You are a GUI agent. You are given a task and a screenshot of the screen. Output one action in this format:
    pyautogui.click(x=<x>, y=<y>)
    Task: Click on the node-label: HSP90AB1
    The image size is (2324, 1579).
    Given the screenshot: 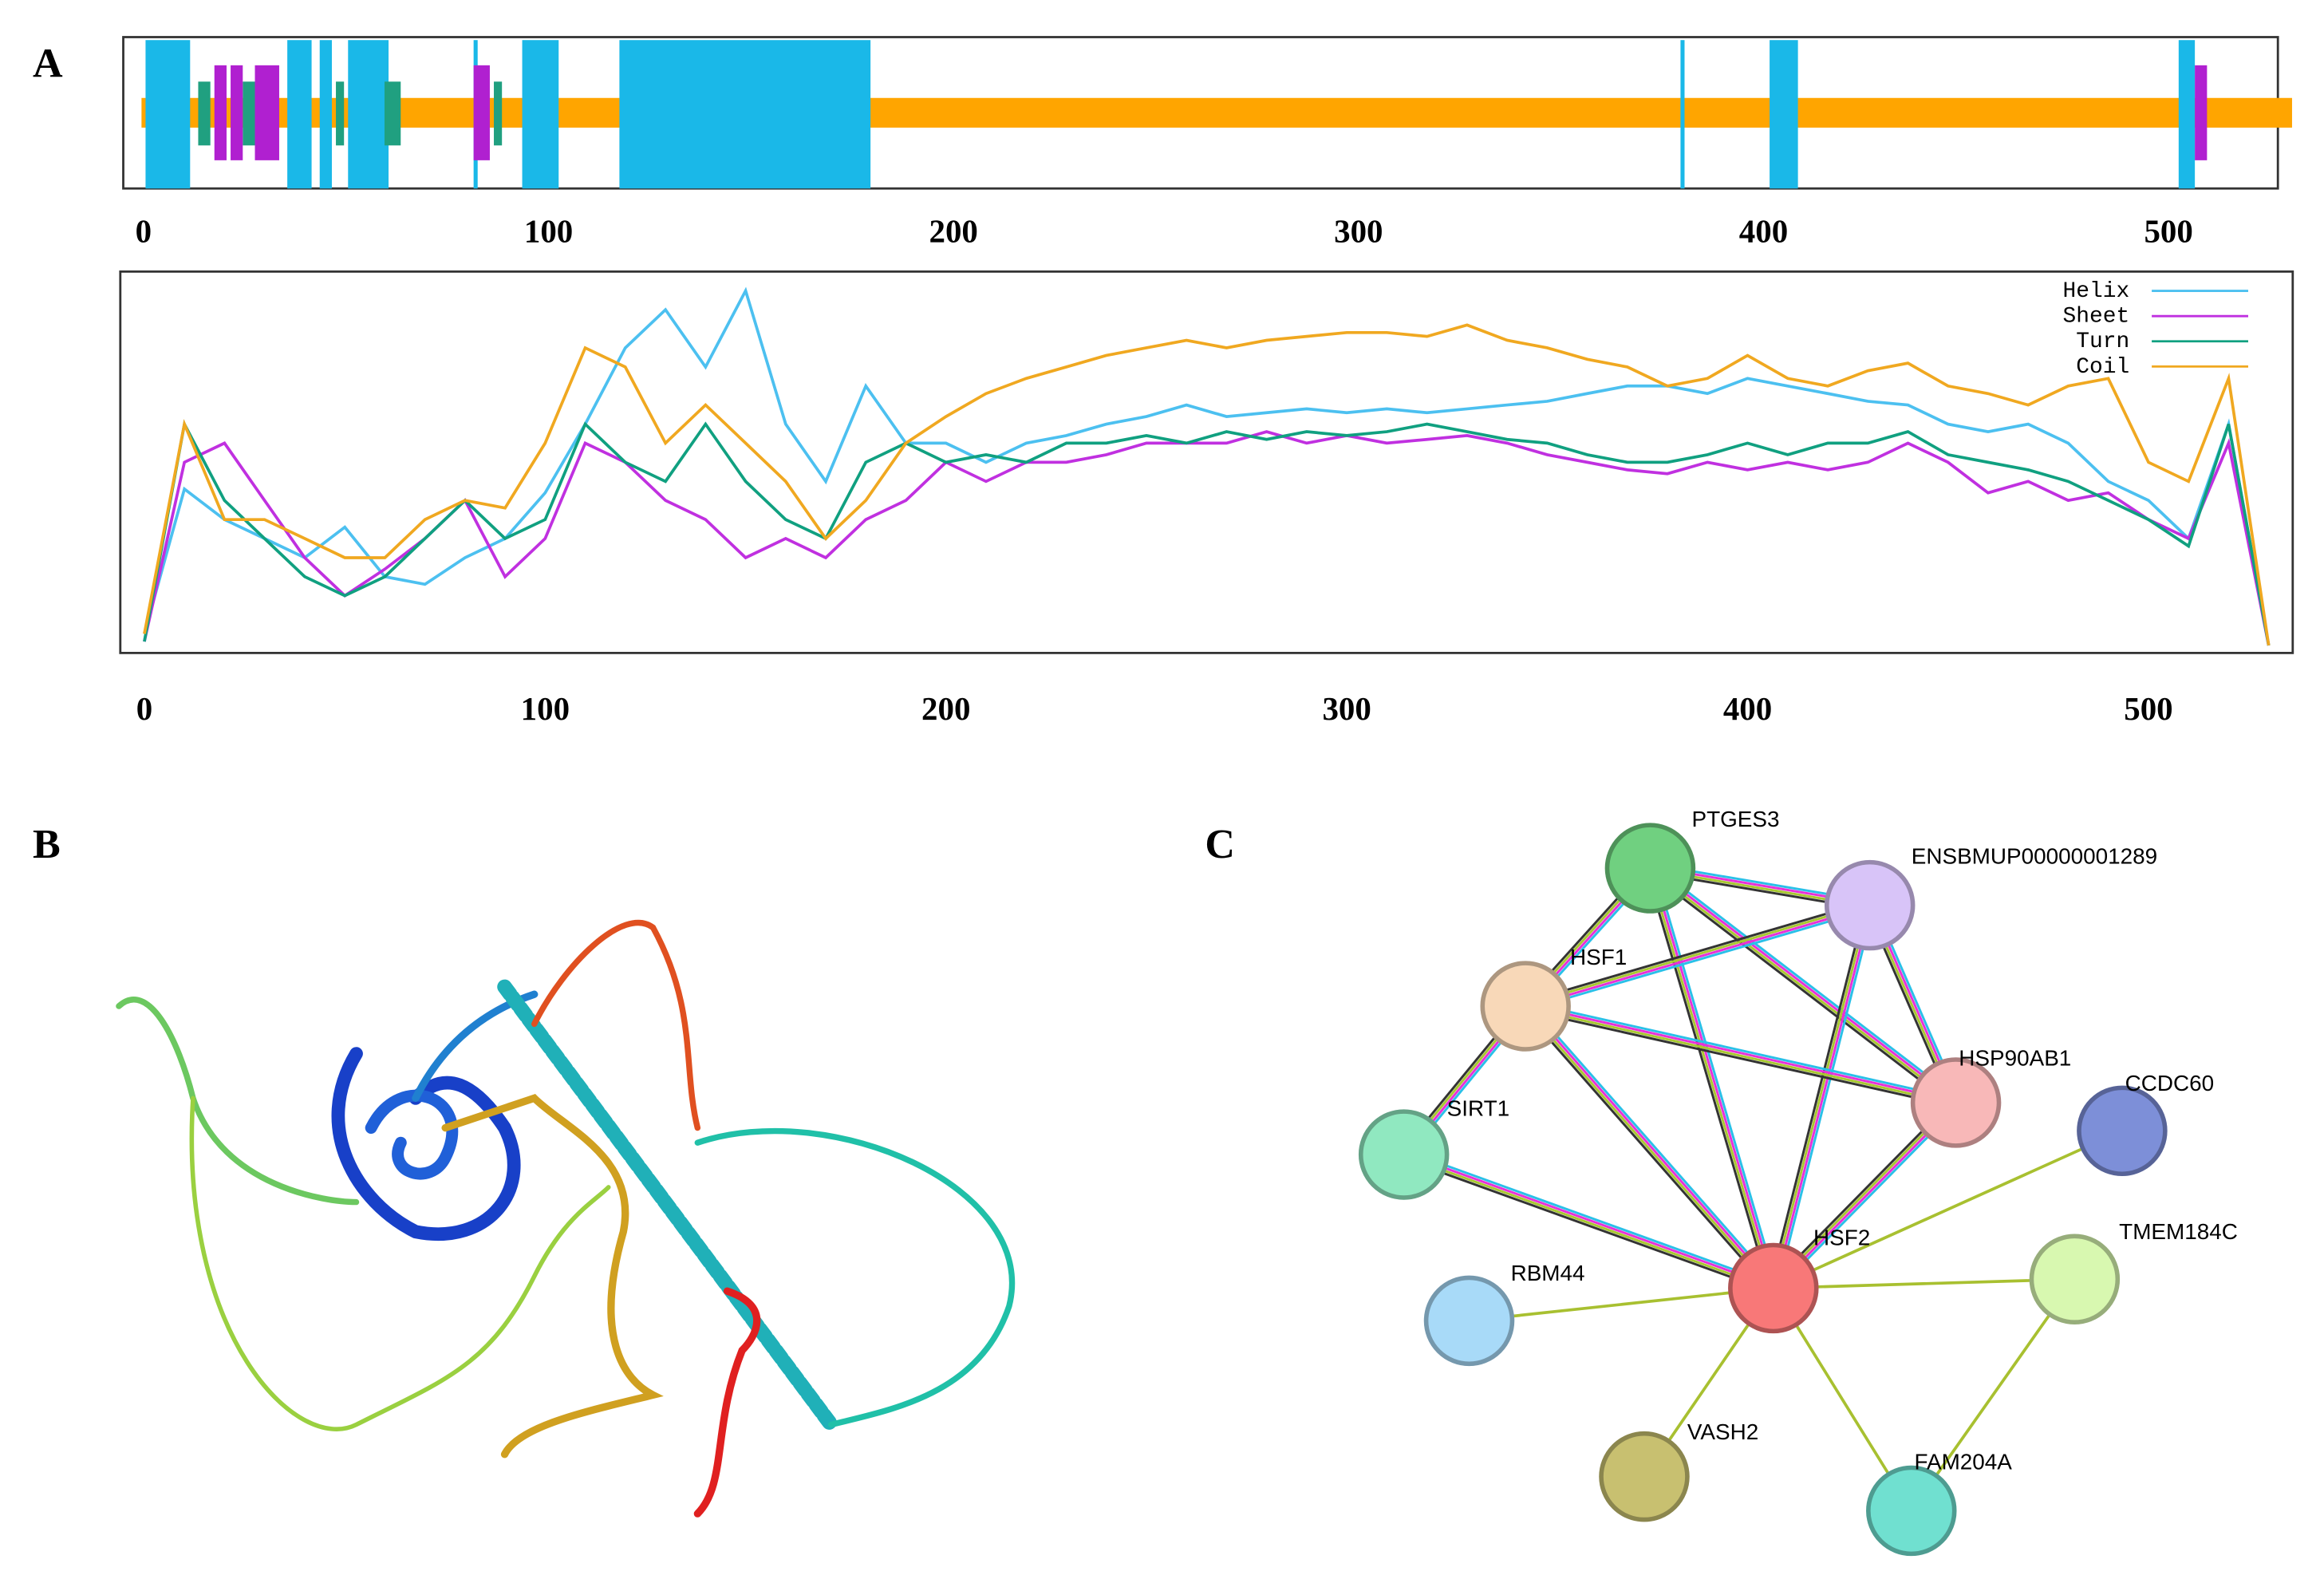 What is the action you would take?
    pyautogui.click(x=2015, y=1057)
    